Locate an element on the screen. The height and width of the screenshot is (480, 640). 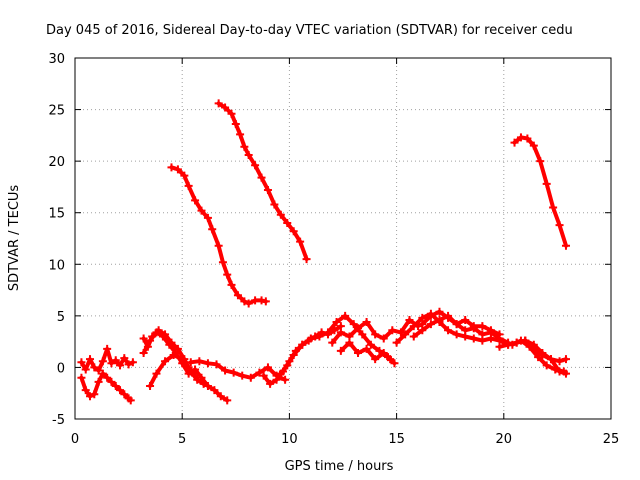
y-tick-label: -5 is located at coordinates (58, 420).